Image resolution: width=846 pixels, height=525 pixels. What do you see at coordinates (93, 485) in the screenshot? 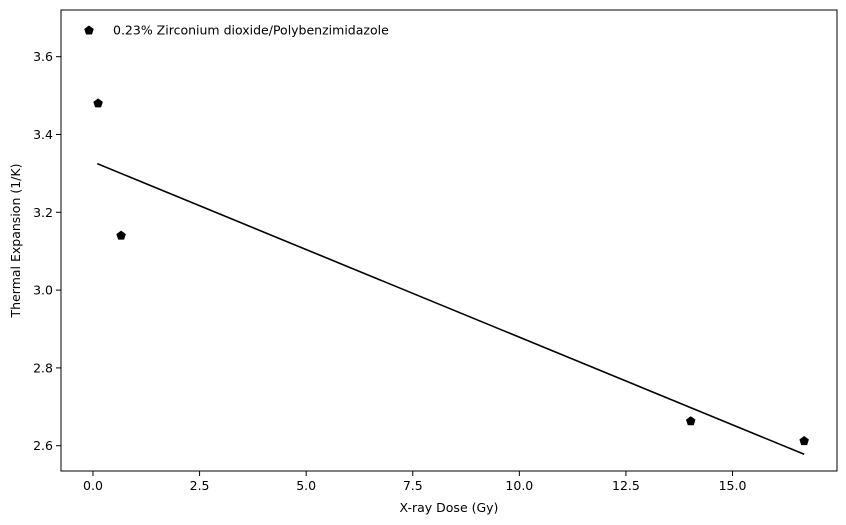
I see `x-tick-label: 0.0` at bounding box center [93, 485].